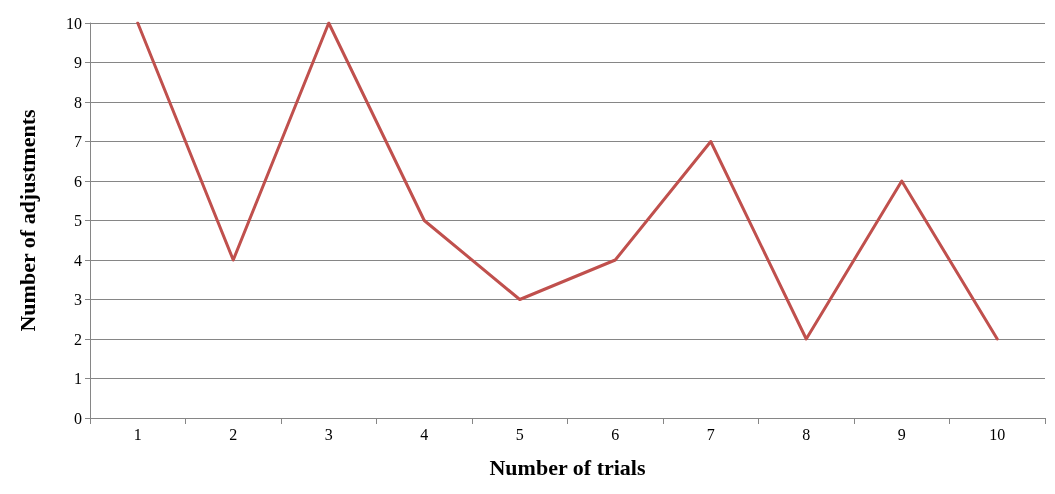  I want to click on x-tick-label: 8, so click(806, 434).